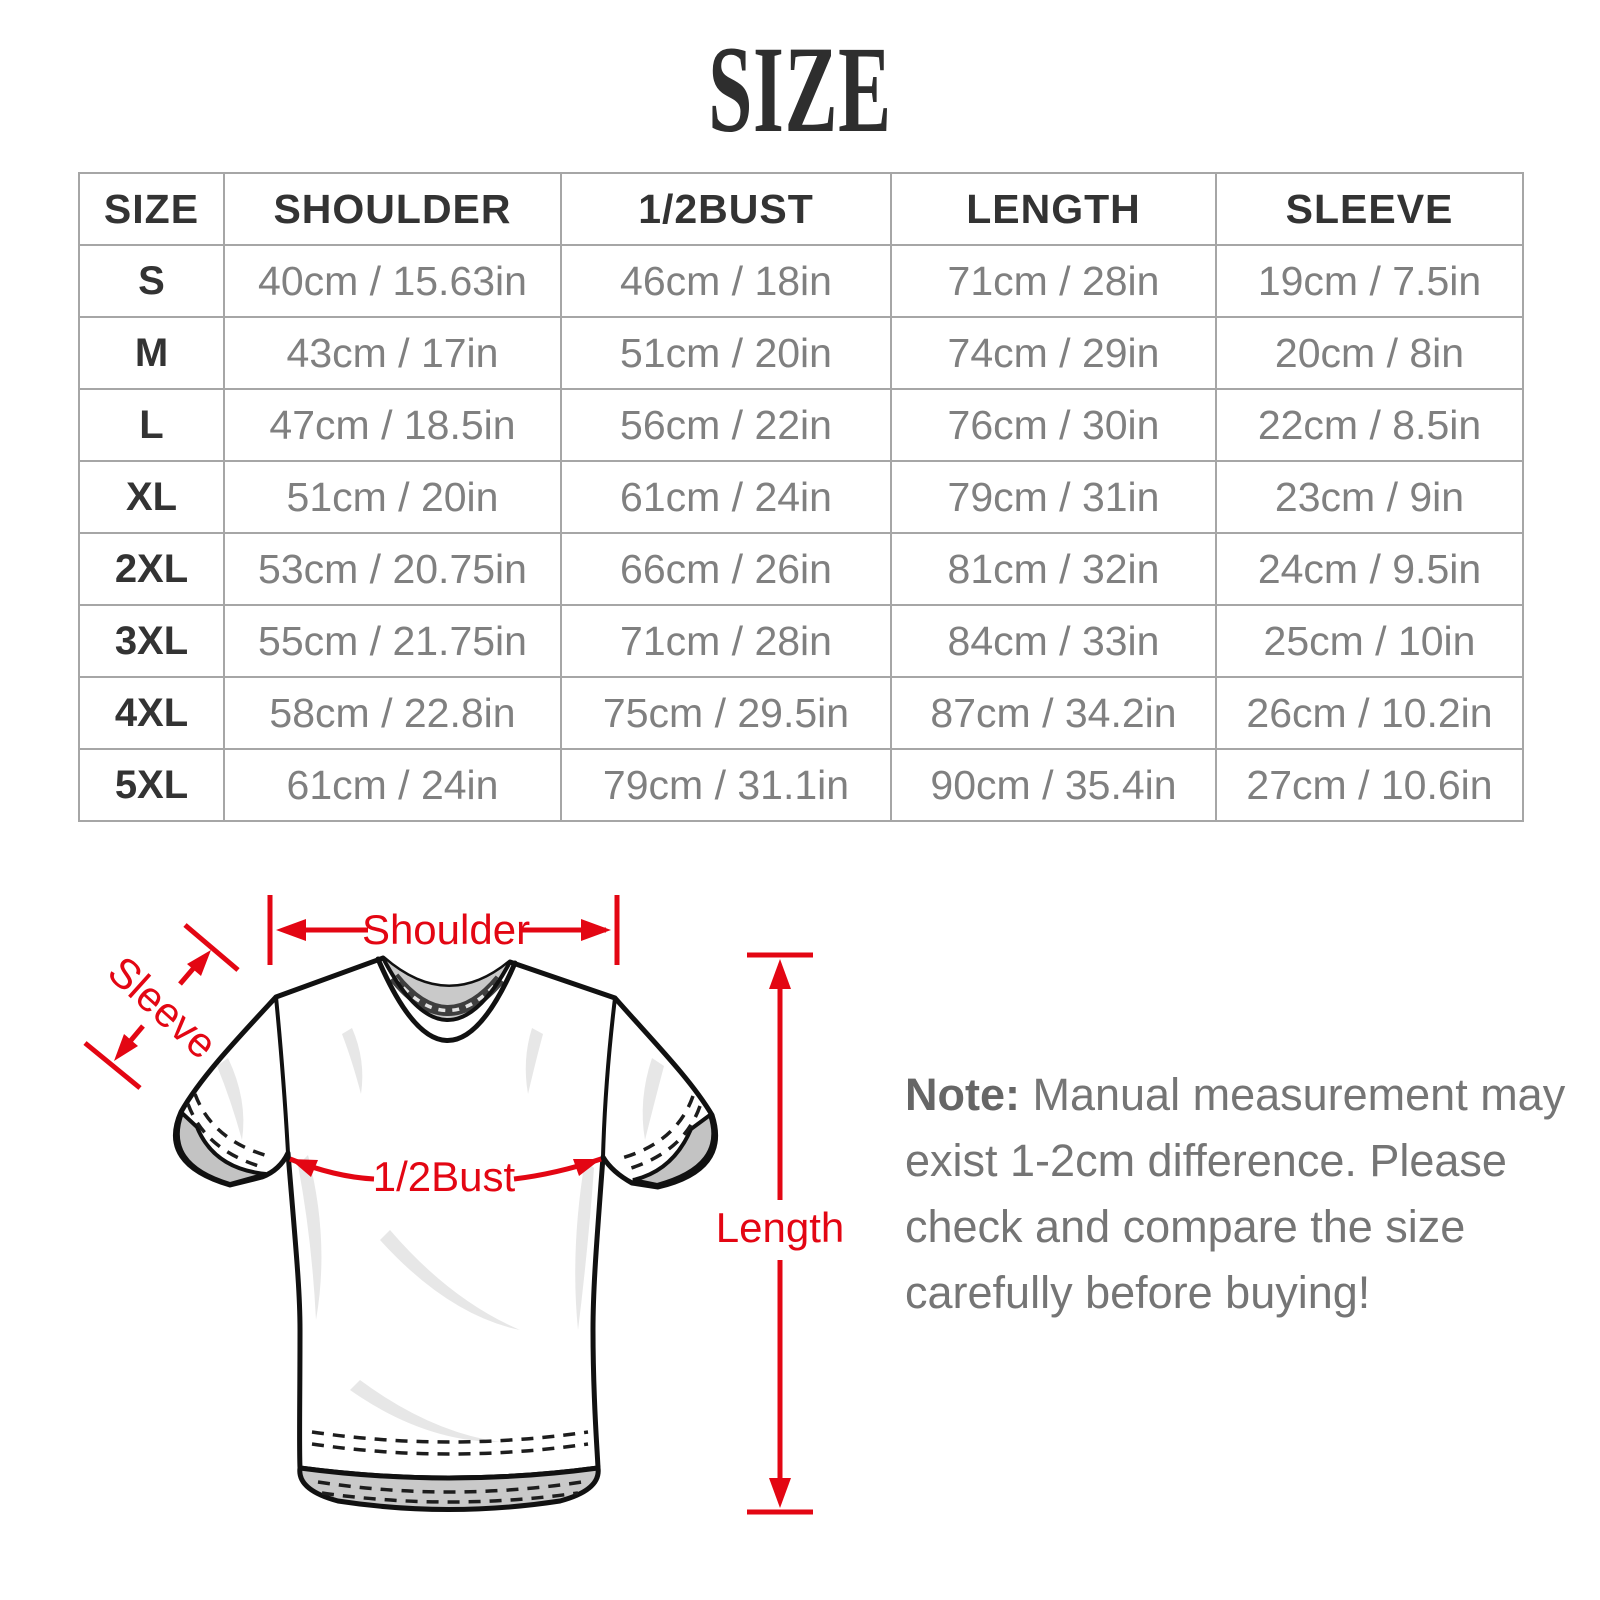 The image size is (1600, 1600). Describe the element at coordinates (1369, 281) in the screenshot. I see `sleeve-cell: 19cm / 7.5in` at that location.